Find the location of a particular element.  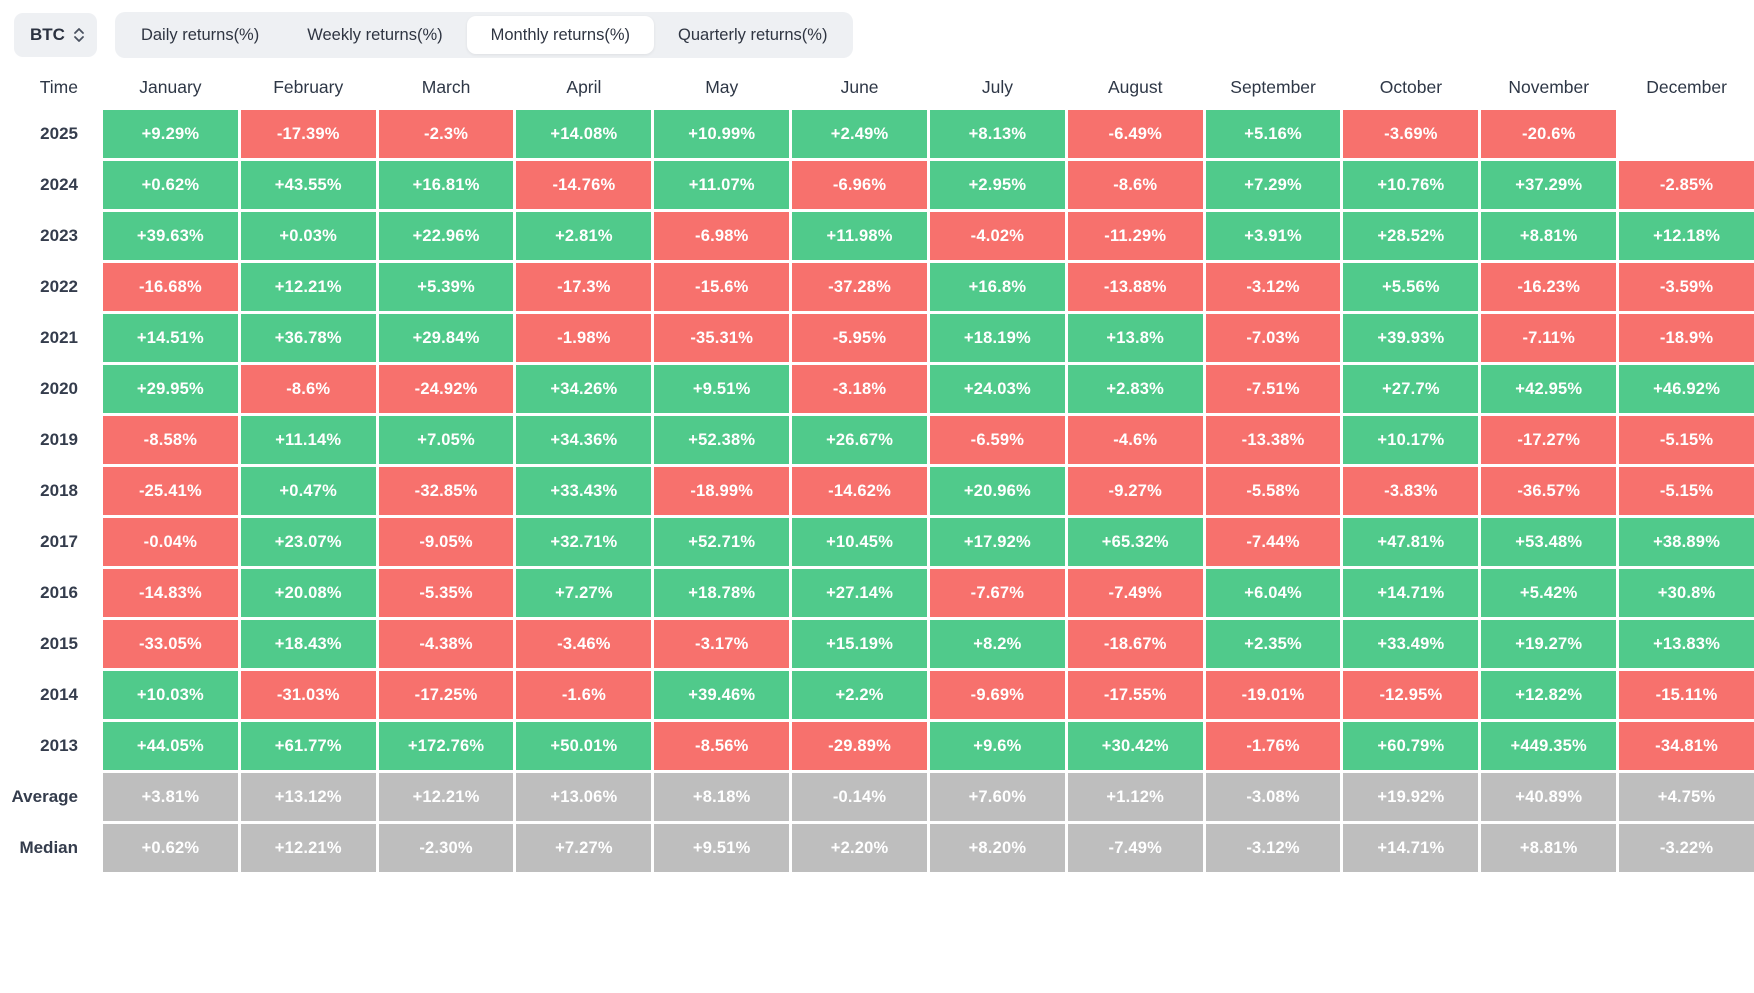

return-cell: -25.41% is located at coordinates (170, 491).